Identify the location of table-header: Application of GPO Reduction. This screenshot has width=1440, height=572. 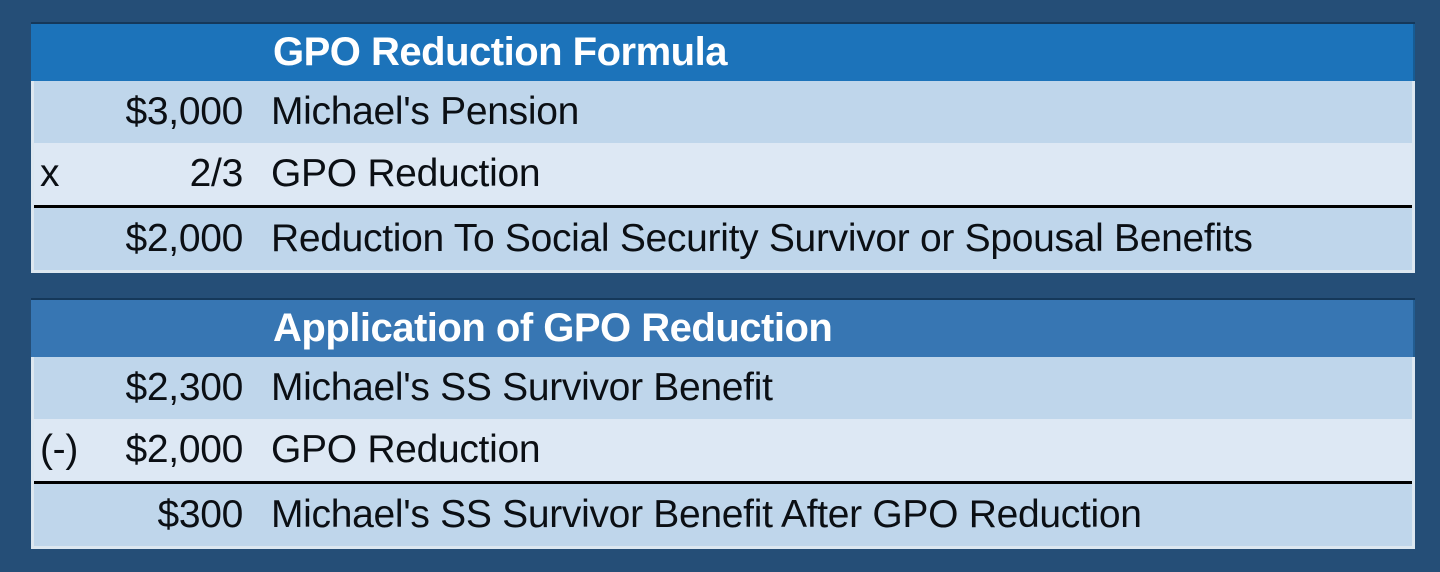
(723, 328).